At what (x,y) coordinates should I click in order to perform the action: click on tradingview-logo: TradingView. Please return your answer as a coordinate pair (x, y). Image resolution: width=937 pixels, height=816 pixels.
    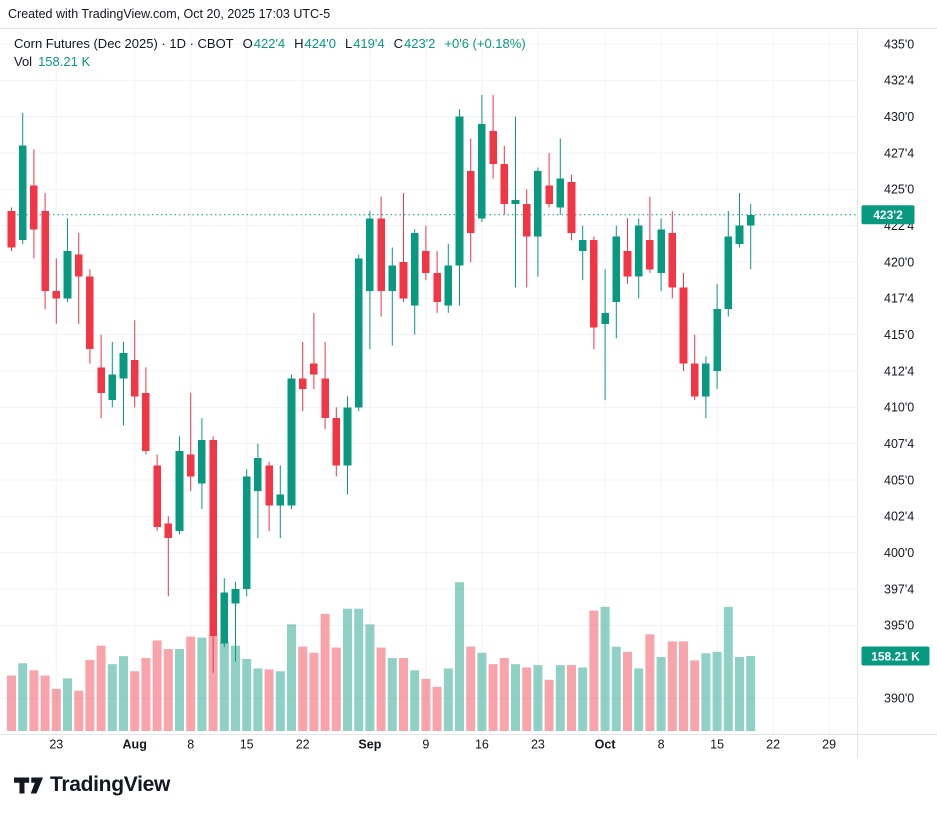
    Looking at the image, I should click on (92, 785).